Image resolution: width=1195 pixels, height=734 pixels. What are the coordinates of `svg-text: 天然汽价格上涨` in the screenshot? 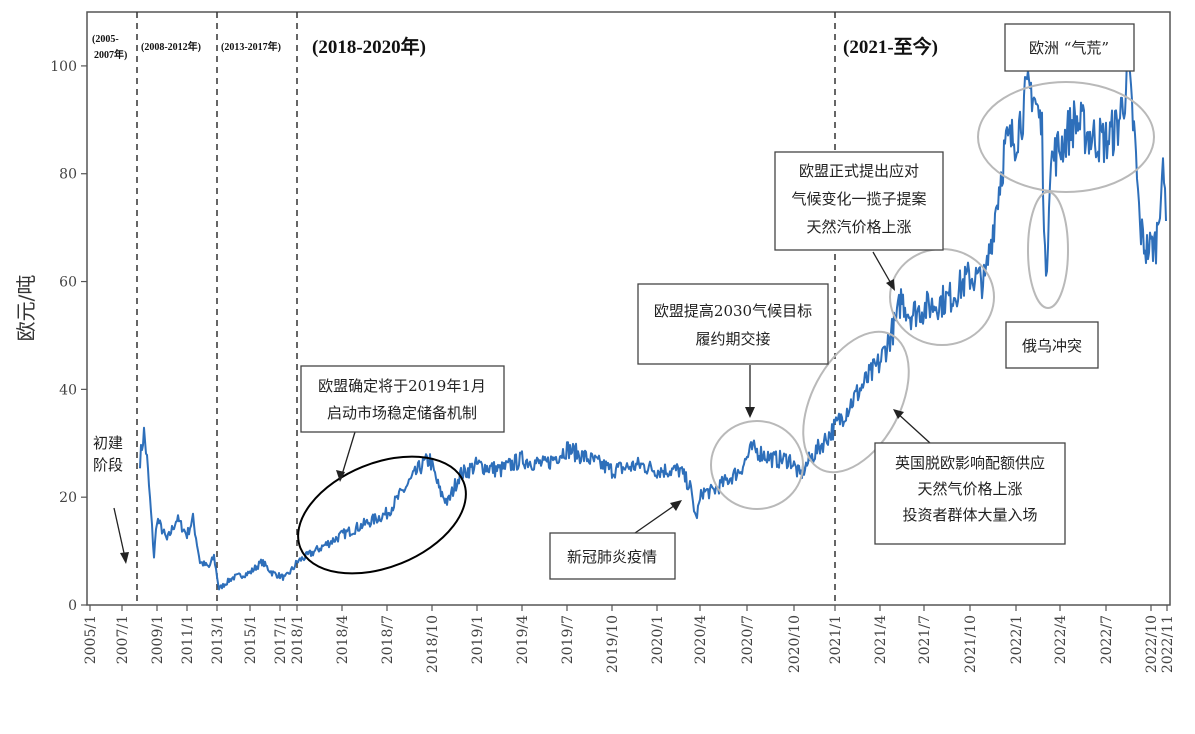 It's located at (858, 227).